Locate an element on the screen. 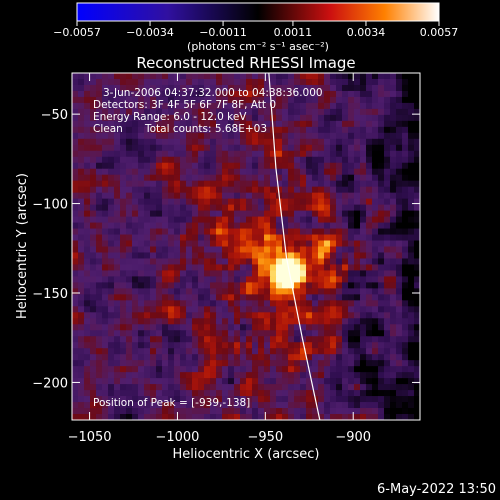  y-tick-label: −150 is located at coordinates (50, 294).